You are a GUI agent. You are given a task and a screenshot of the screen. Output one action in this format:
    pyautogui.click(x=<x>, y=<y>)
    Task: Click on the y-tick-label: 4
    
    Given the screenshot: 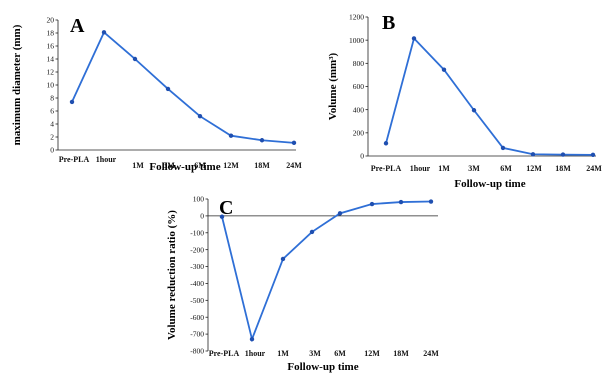 What is the action you would take?
    pyautogui.click(x=52, y=124)
    